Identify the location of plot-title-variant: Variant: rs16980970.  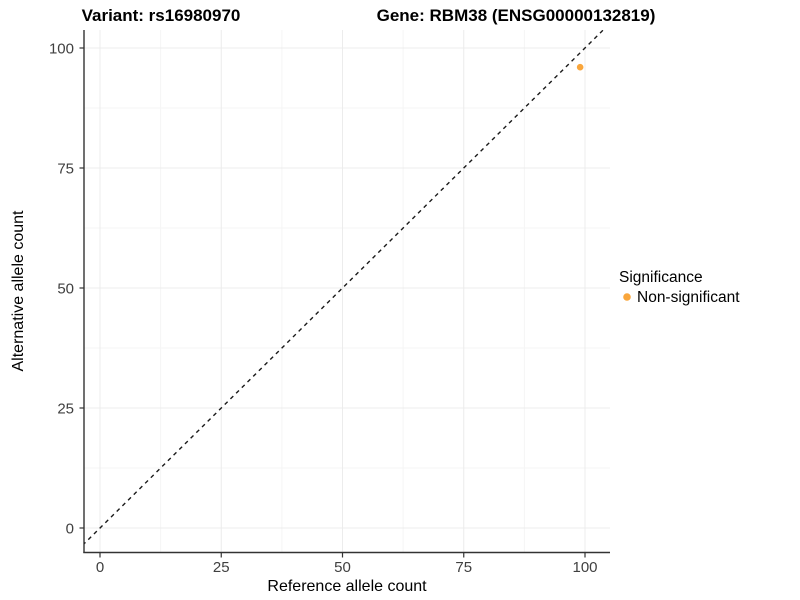
(161, 15).